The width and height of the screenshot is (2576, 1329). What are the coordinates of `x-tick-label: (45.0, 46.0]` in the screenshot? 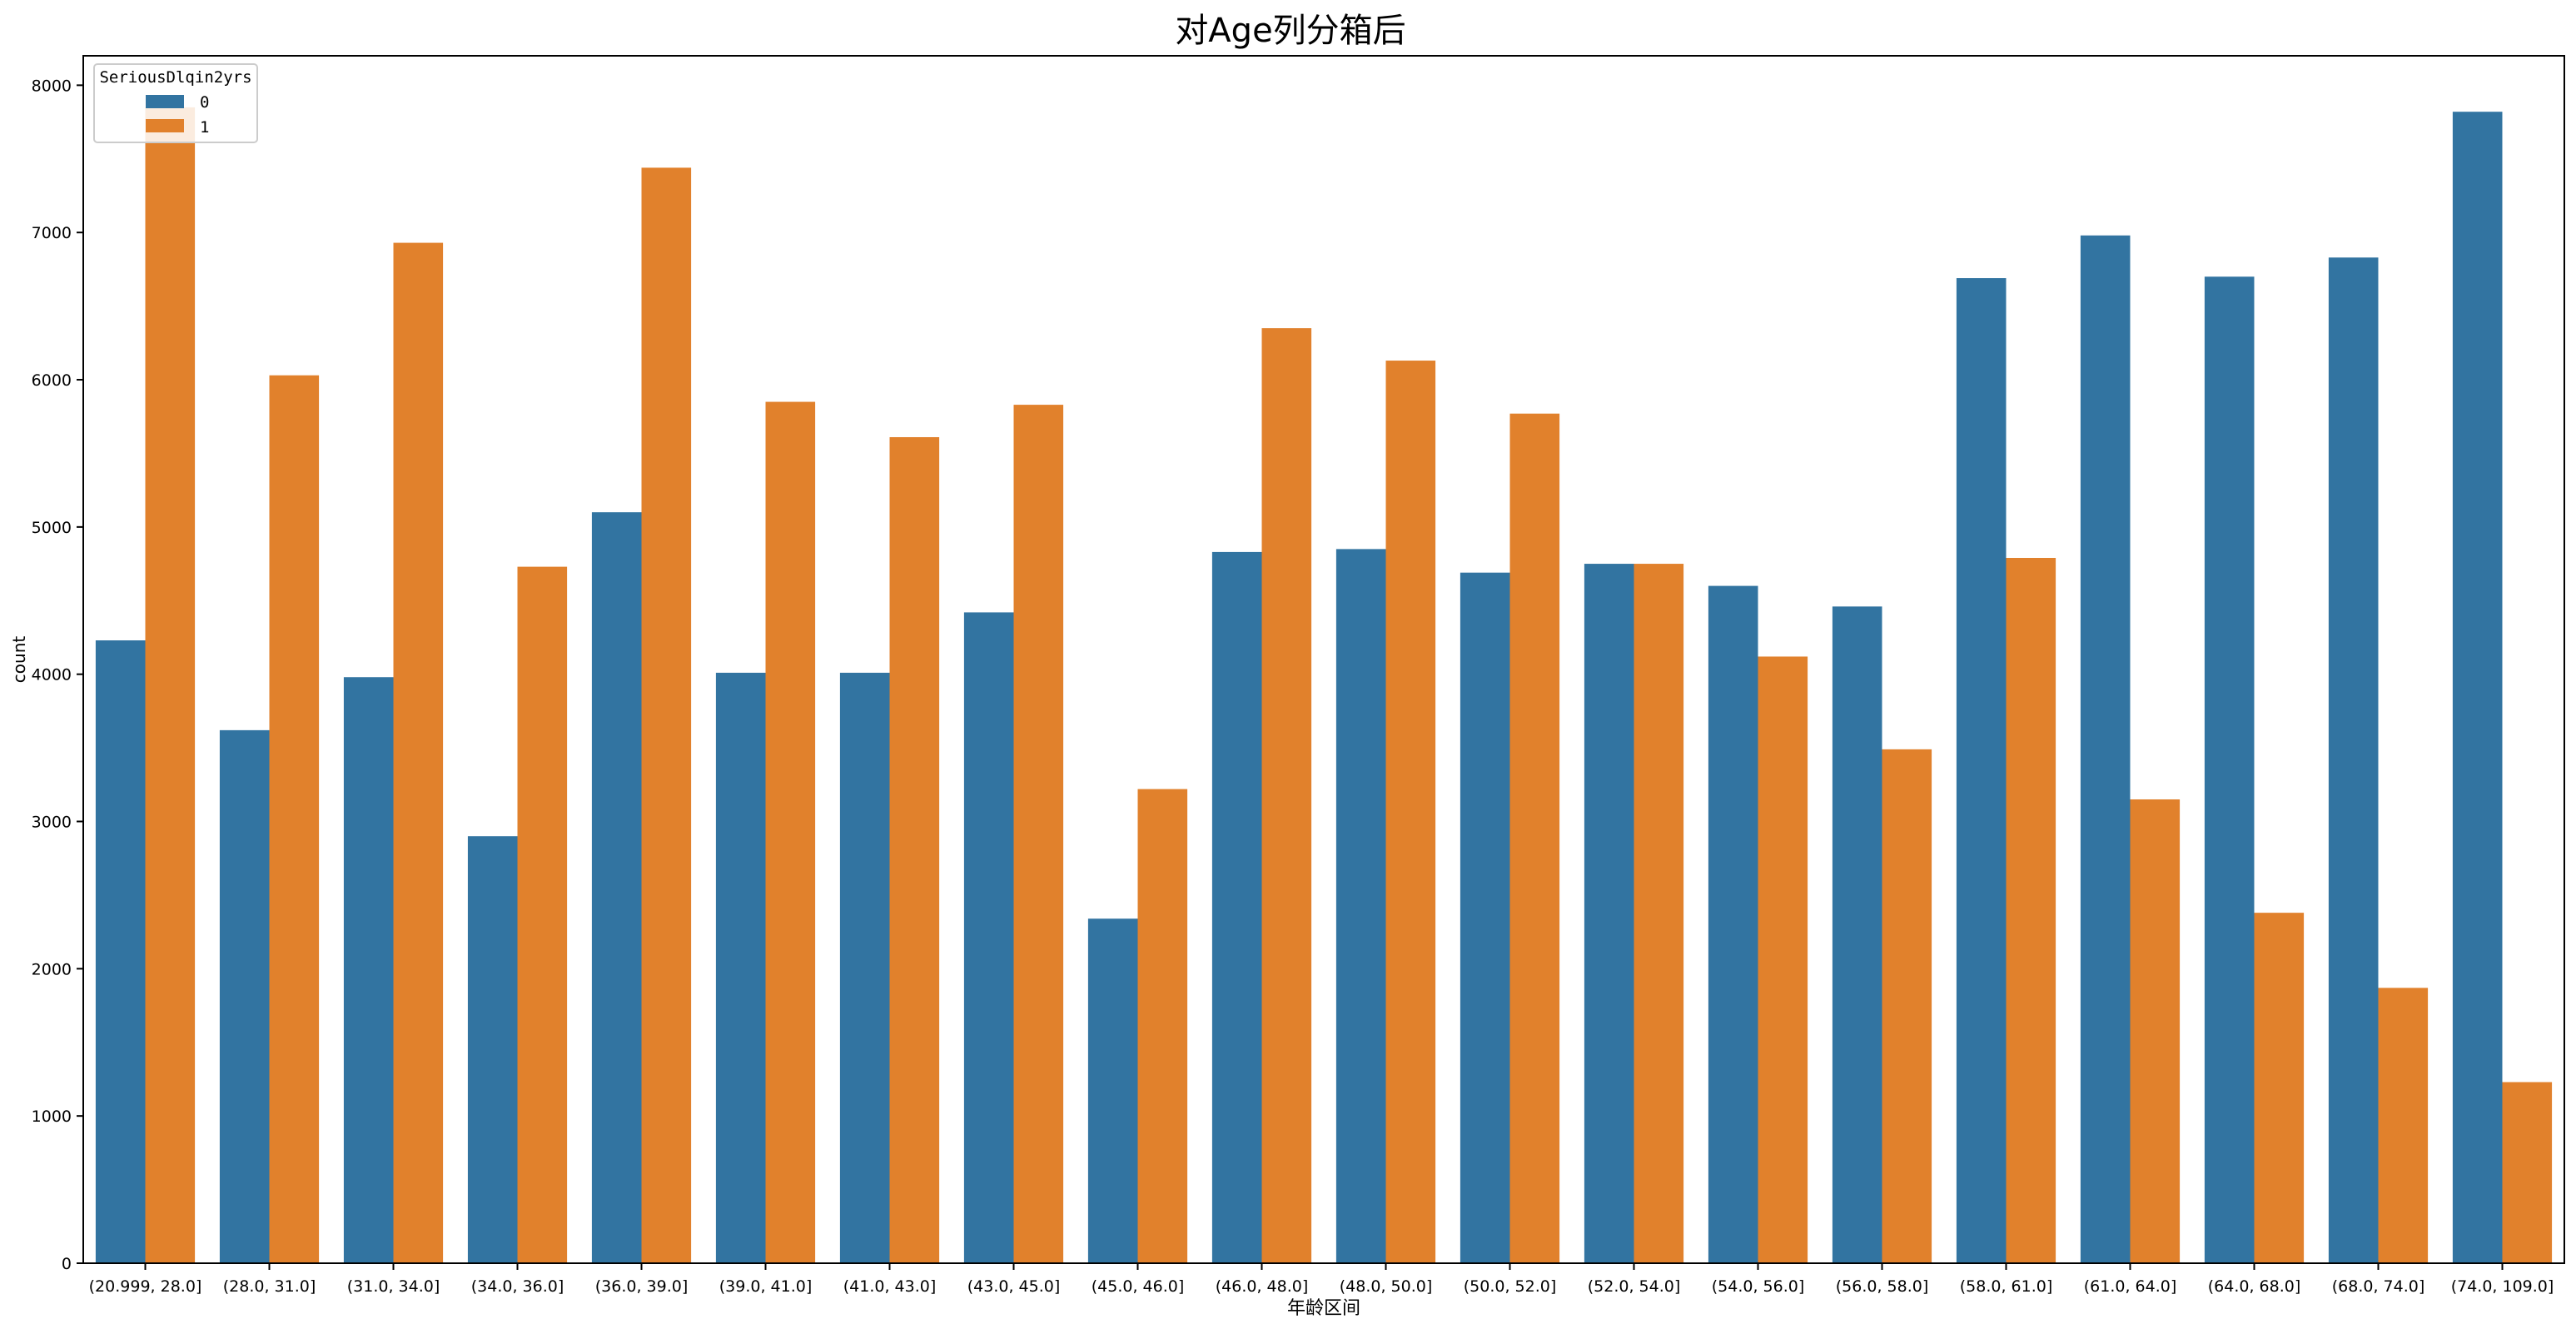 It's located at (1138, 1286).